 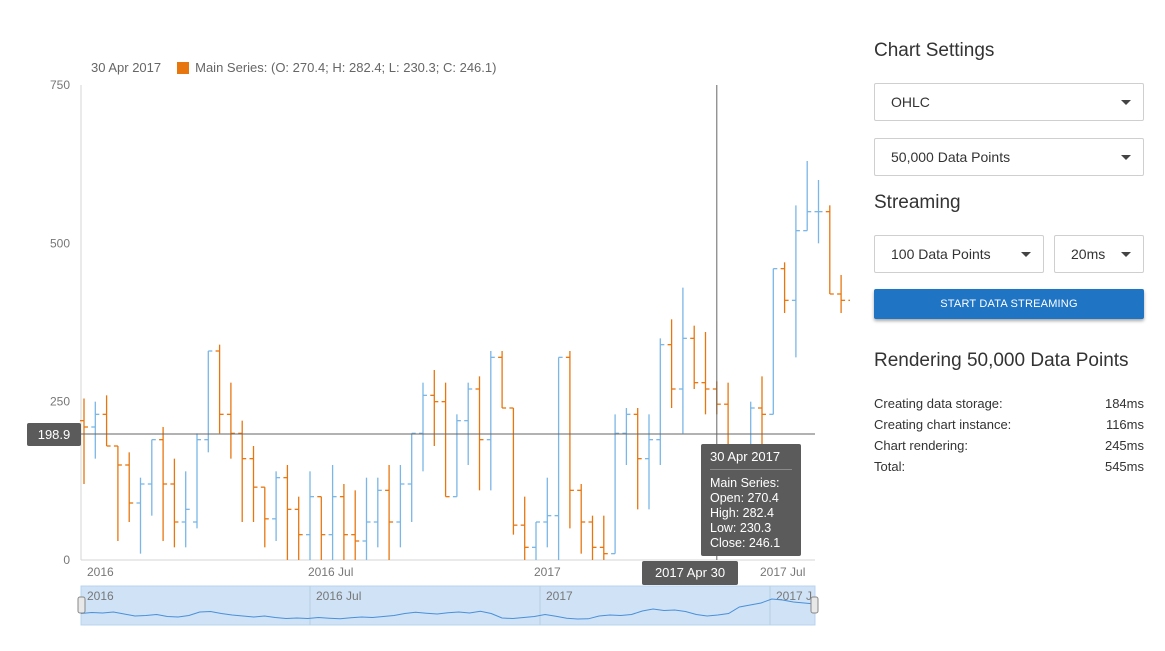 What do you see at coordinates (100, 572) in the screenshot?
I see `x-tick-label: 2016` at bounding box center [100, 572].